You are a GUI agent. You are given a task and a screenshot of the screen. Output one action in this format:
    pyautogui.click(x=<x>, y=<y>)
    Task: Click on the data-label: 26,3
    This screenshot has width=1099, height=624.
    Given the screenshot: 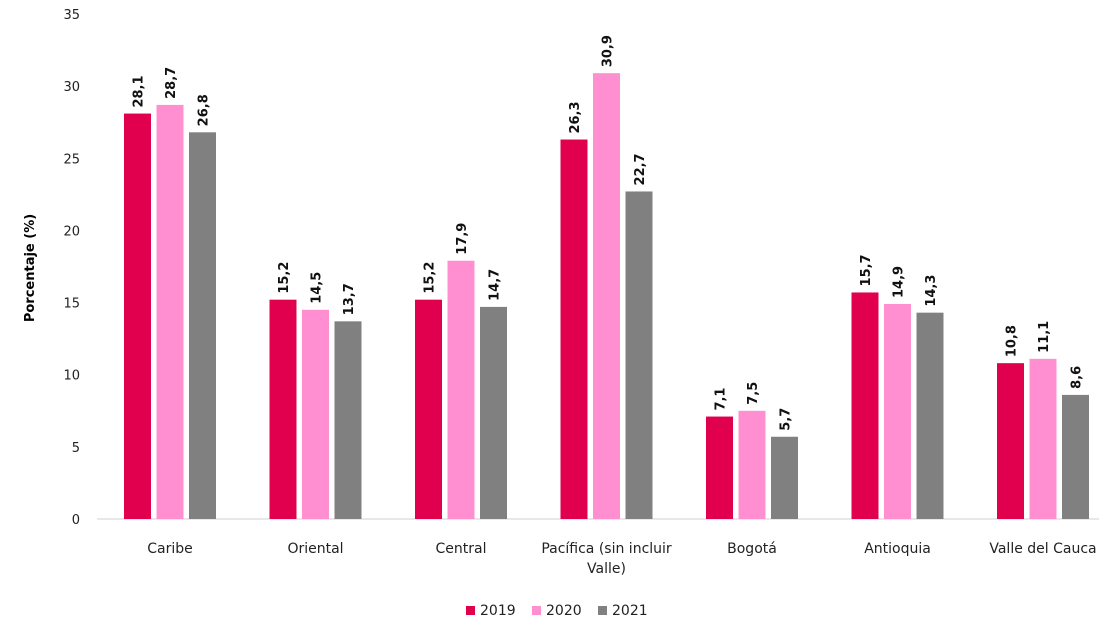 What is the action you would take?
    pyautogui.click(x=575, y=117)
    